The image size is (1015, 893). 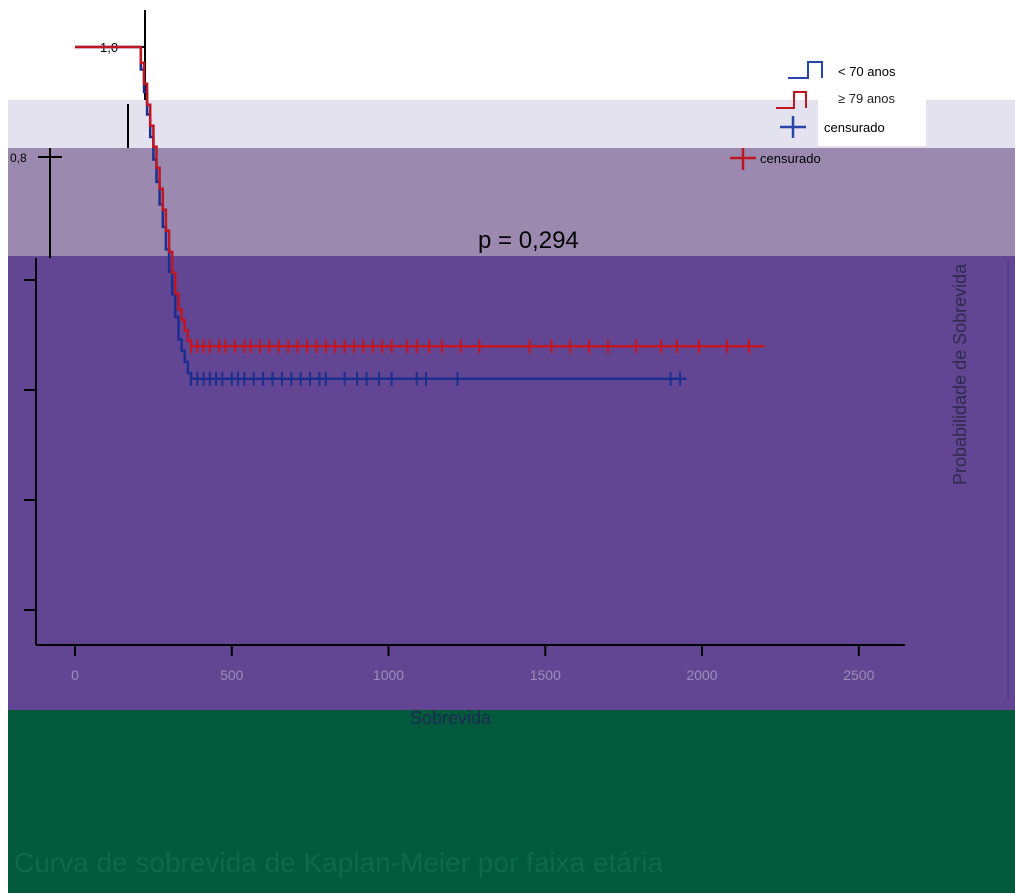 What do you see at coordinates (528, 240) in the screenshot?
I see `p-value-annotation: p = 0,294` at bounding box center [528, 240].